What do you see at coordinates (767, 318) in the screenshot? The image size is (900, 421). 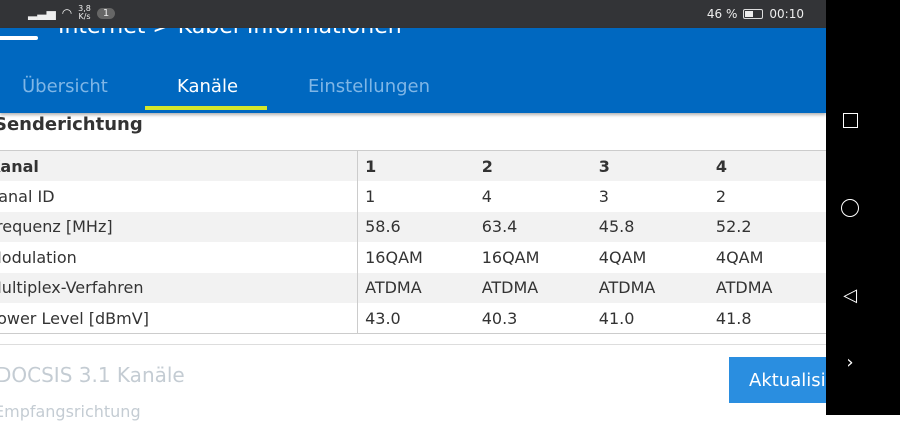 I see `cell-value: 41.8` at bounding box center [767, 318].